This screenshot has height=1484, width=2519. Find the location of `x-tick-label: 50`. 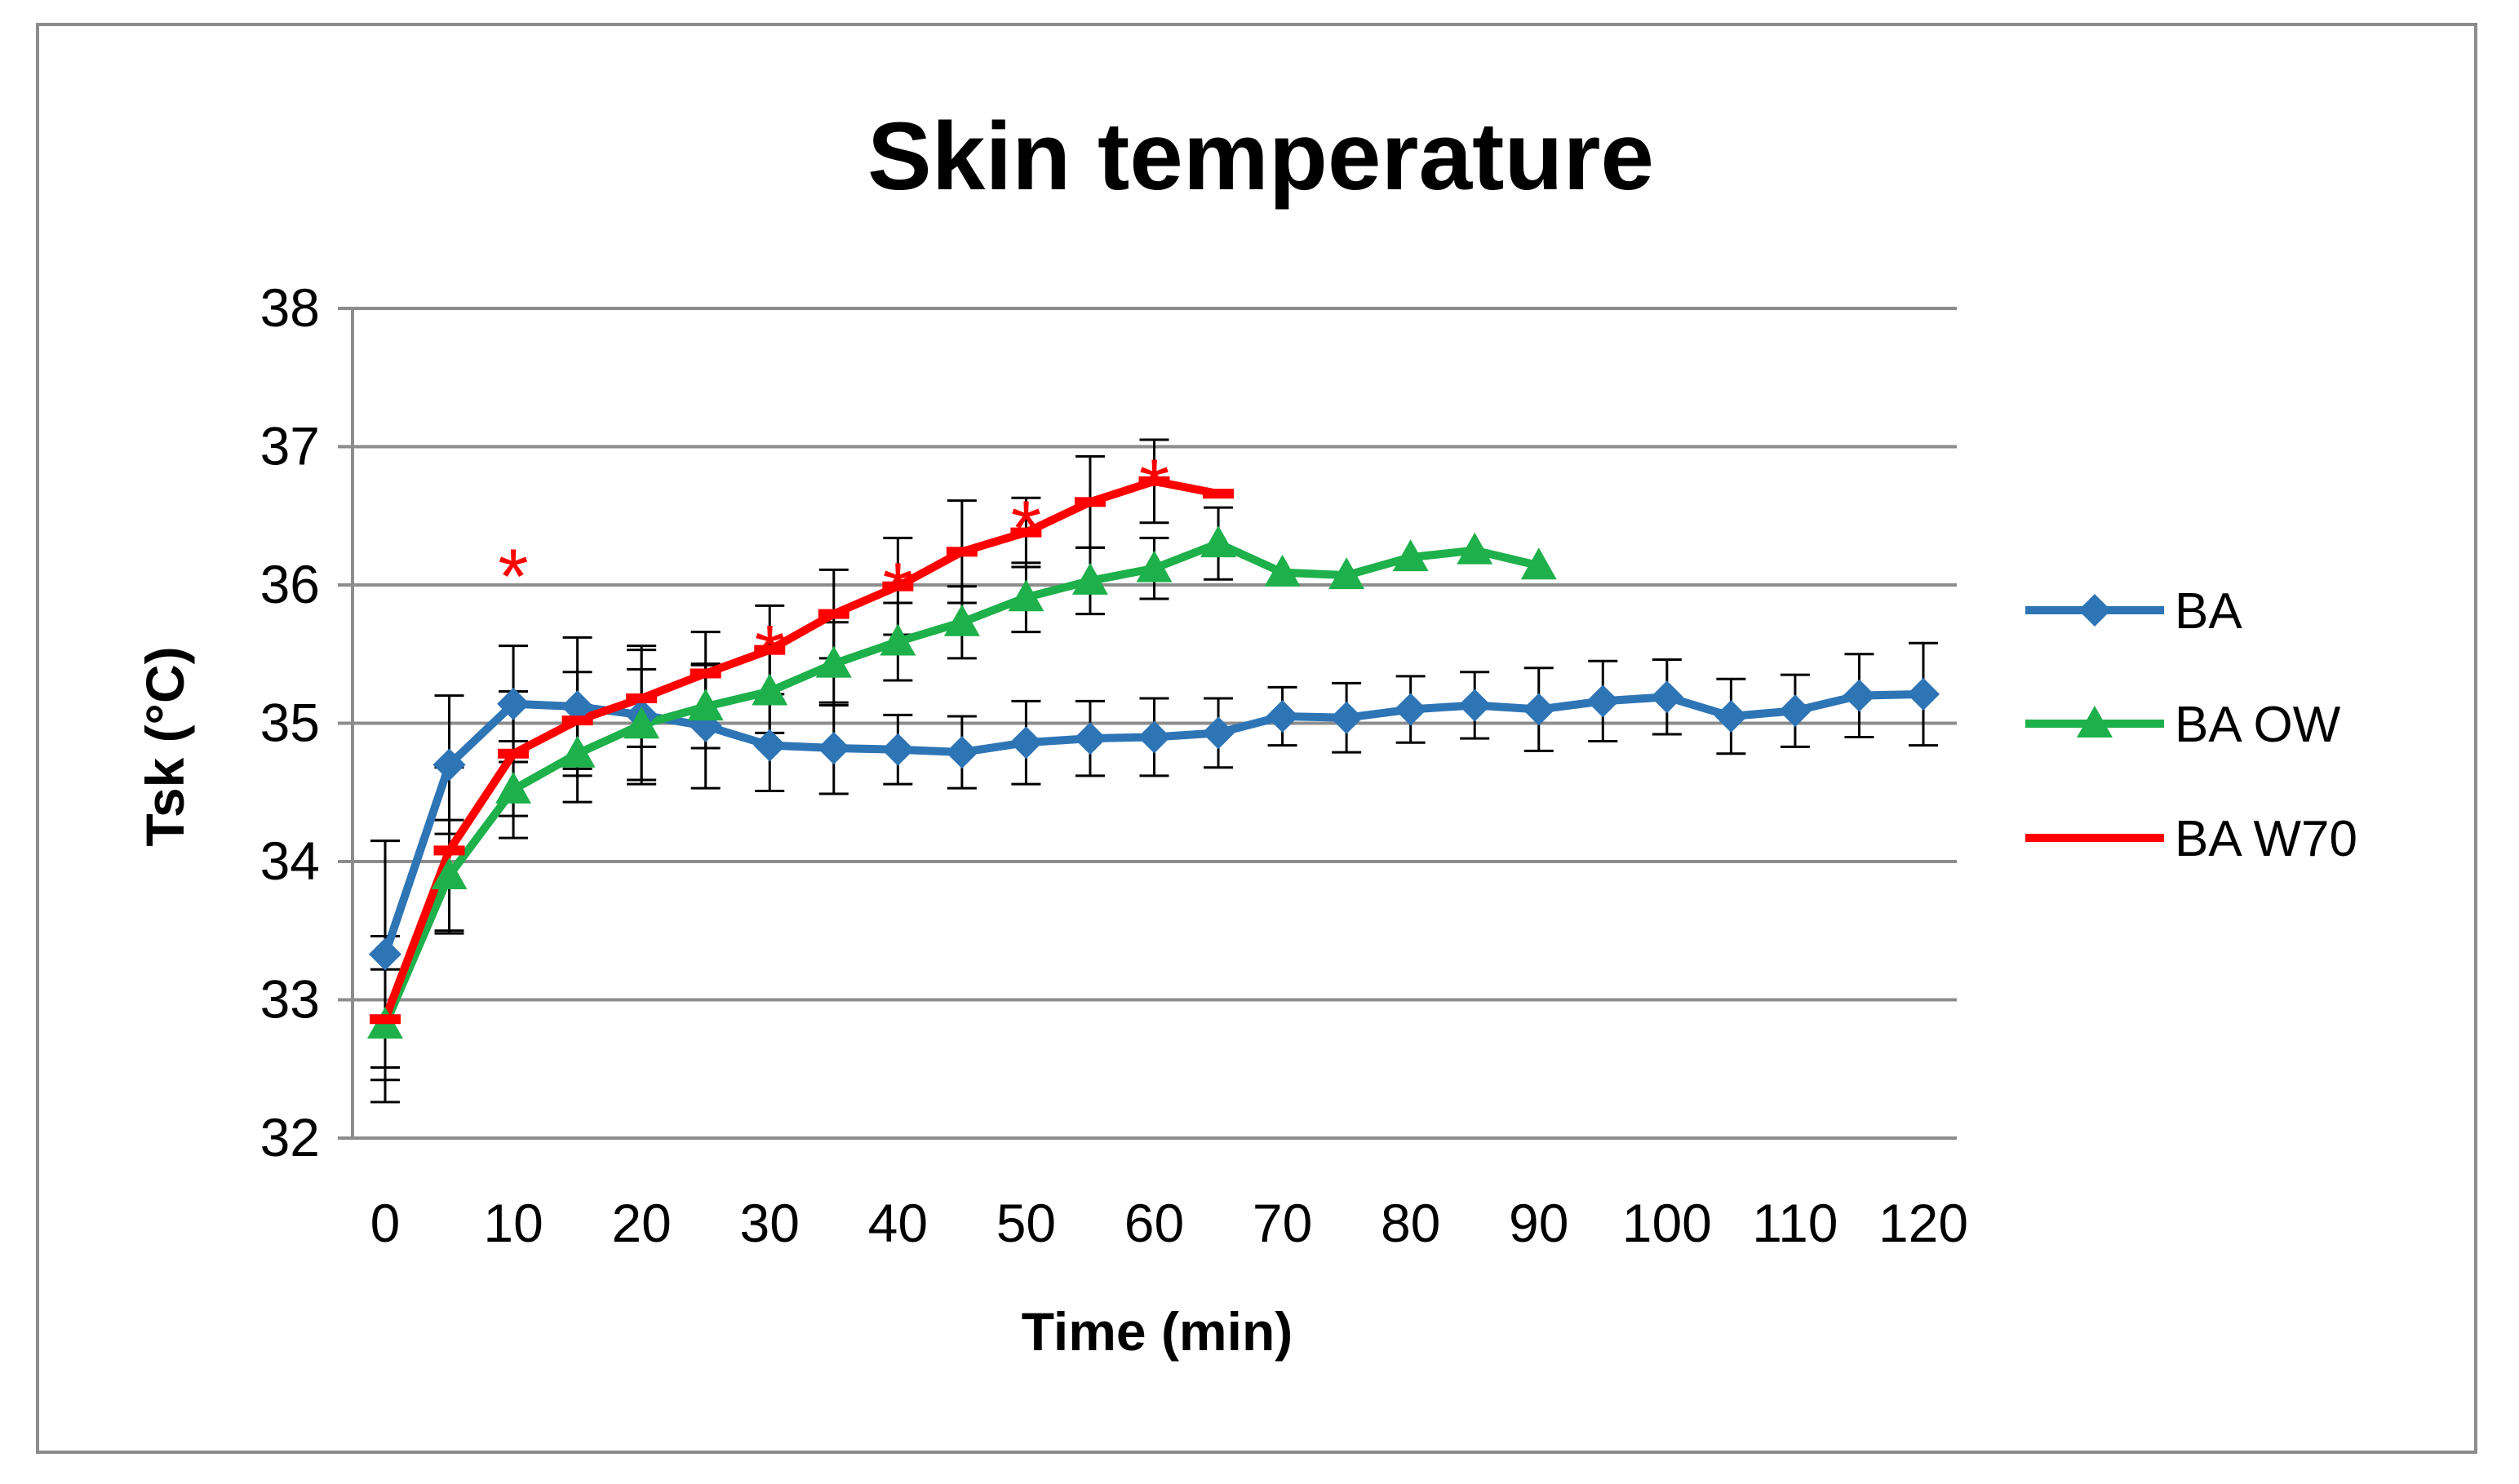

x-tick-label: 50 is located at coordinates (1026, 1223).